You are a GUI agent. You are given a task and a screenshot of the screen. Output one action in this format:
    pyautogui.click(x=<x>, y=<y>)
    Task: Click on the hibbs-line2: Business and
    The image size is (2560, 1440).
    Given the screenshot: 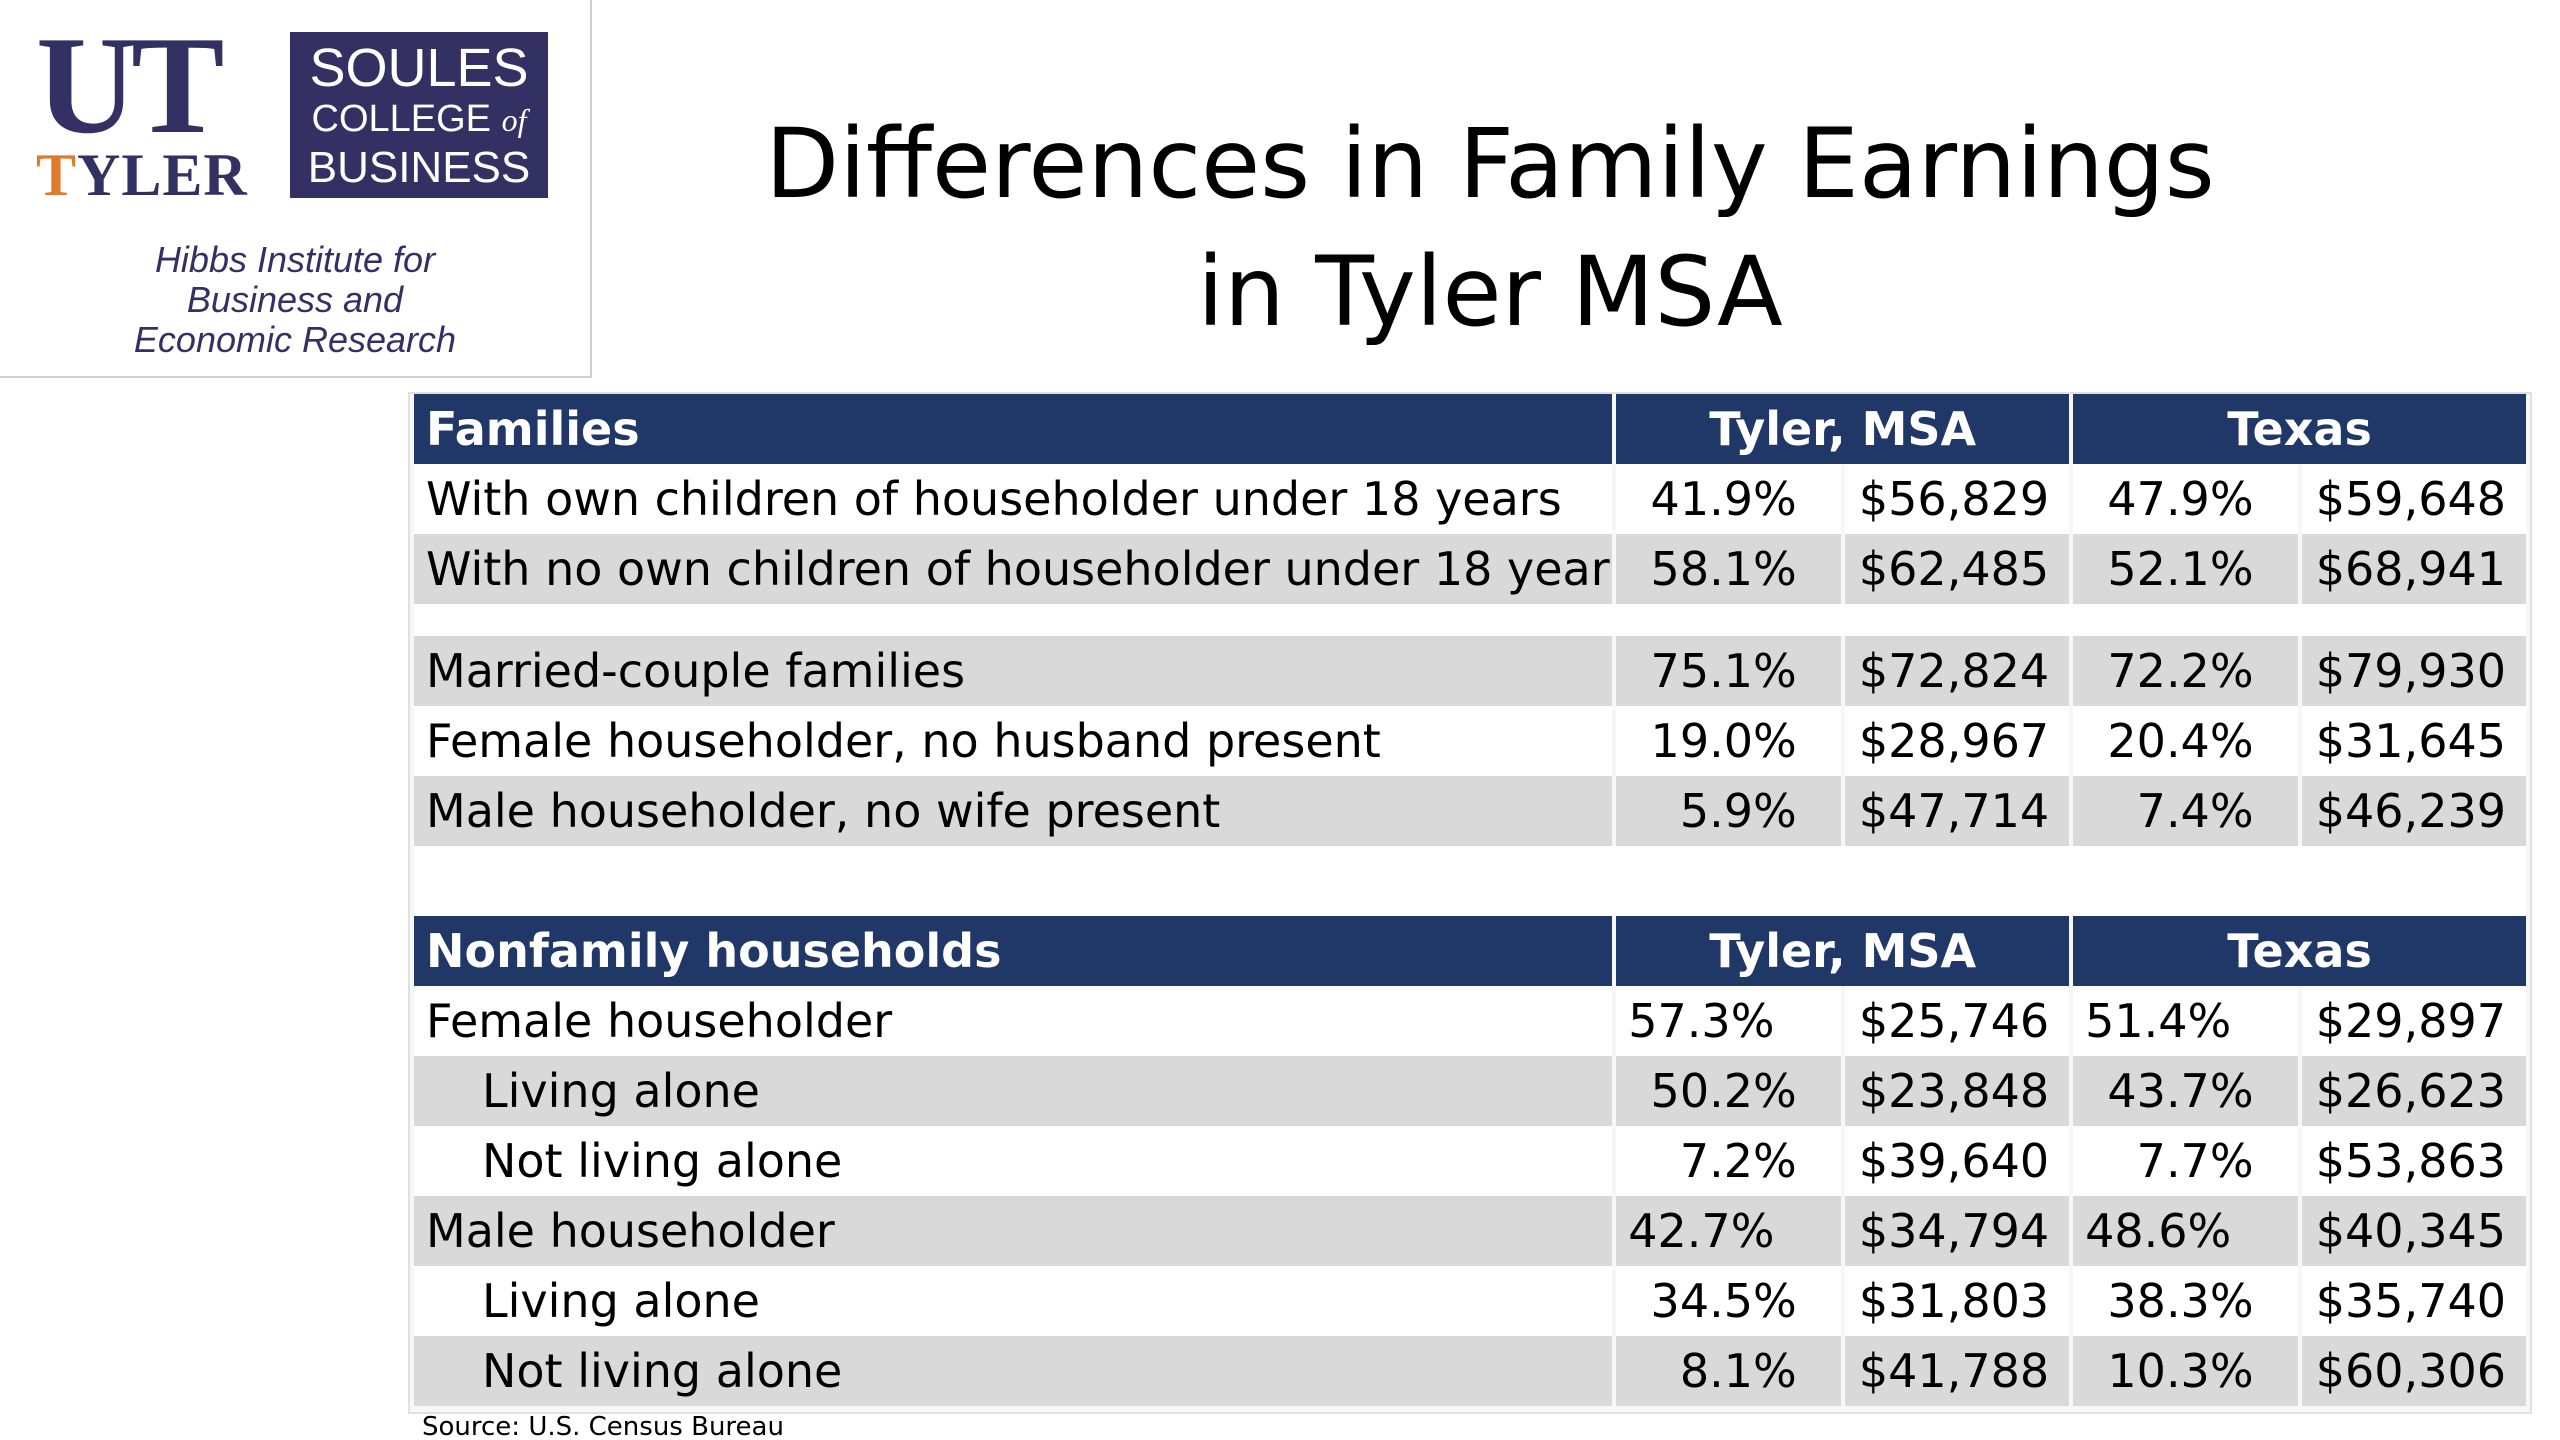 What is the action you would take?
    pyautogui.click(x=295, y=299)
    